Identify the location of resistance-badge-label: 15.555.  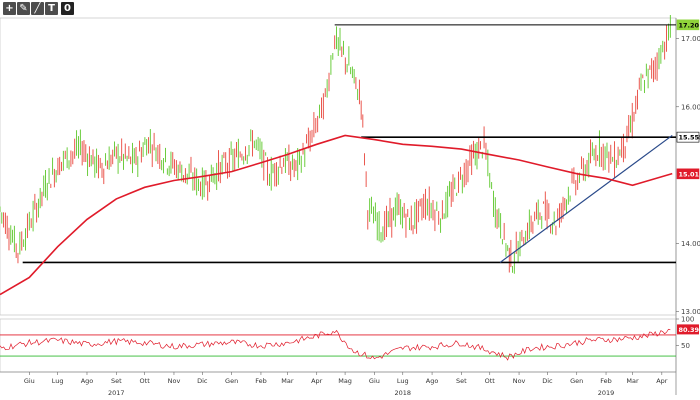
(689, 138).